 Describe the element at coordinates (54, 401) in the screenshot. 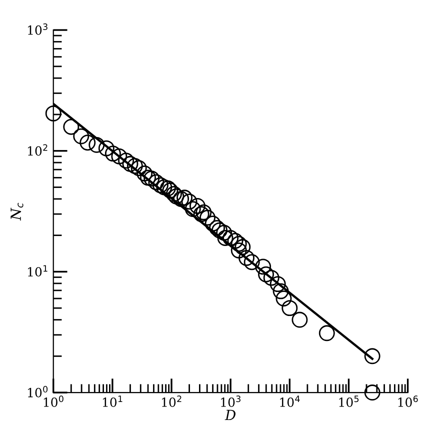

I see `x-tick-label: 10$^{0}$` at that location.